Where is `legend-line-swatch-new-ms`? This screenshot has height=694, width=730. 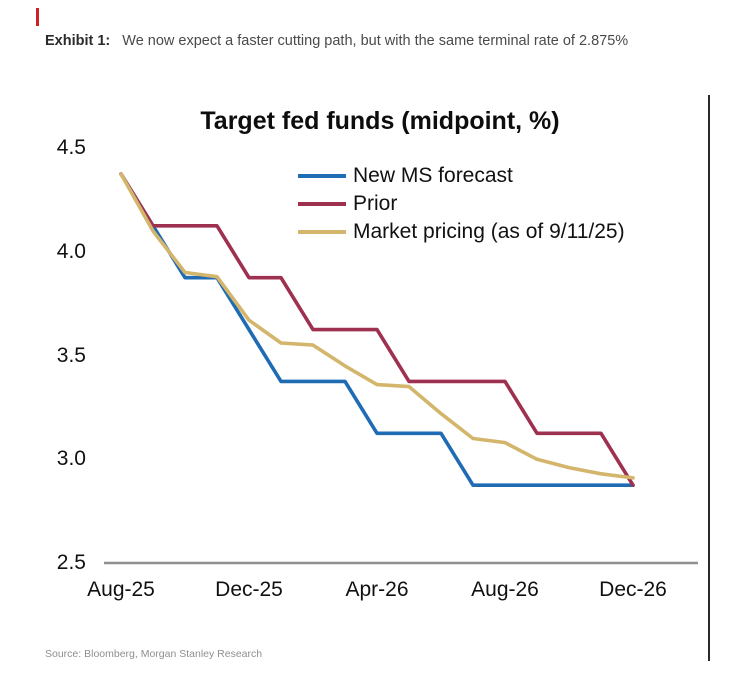 legend-line-swatch-new-ms is located at coordinates (322, 176).